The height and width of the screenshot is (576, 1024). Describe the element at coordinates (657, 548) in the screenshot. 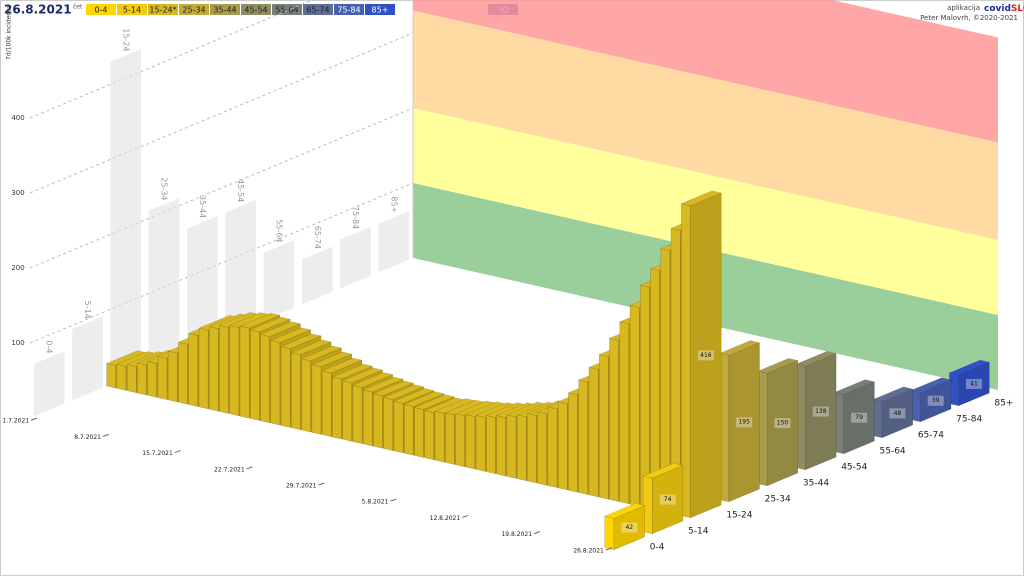

I see `group-label: 0-4` at that location.